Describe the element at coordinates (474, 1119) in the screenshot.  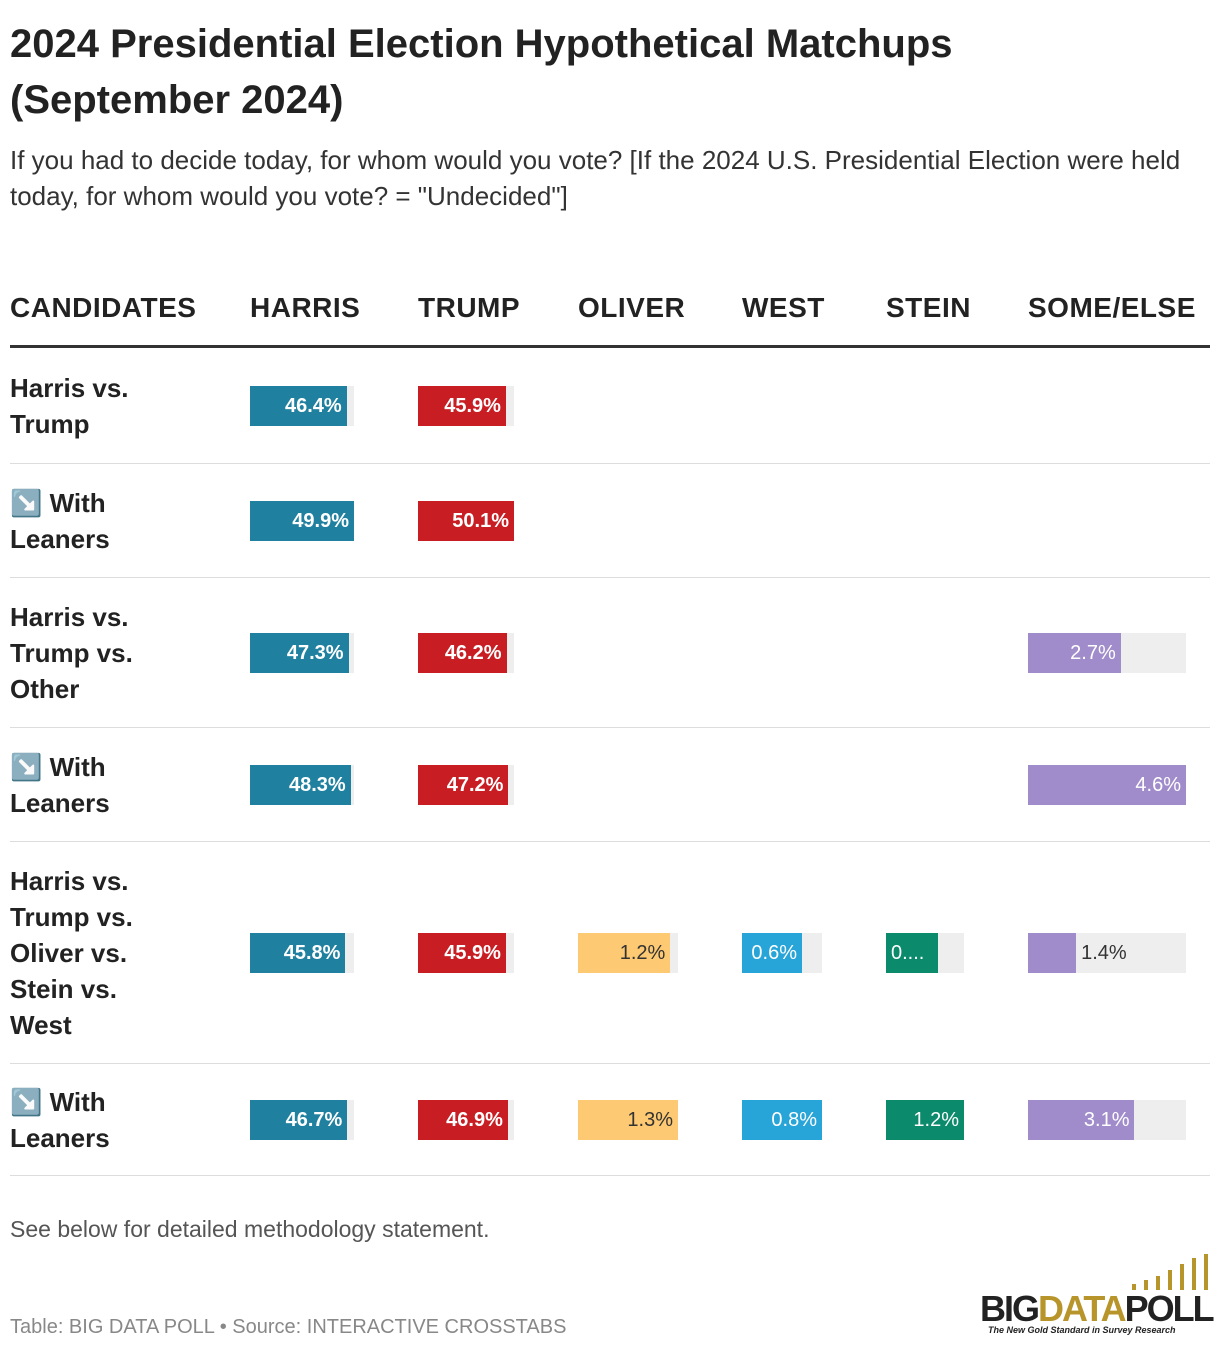
I see `bar-label: 46.9%` at that location.